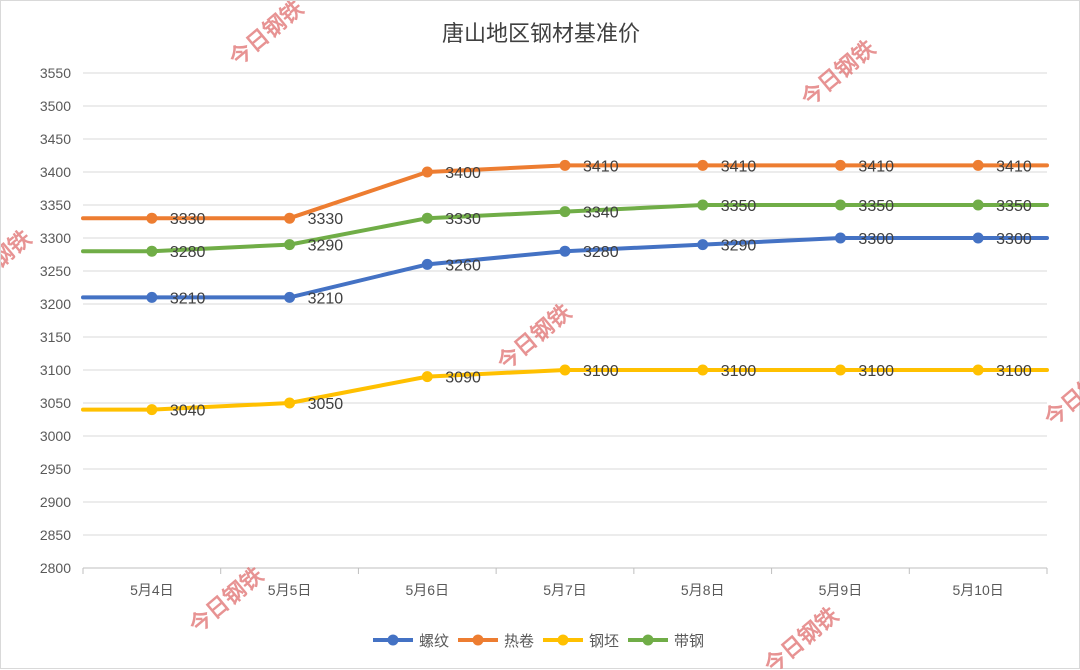 The width and height of the screenshot is (1080, 670). What do you see at coordinates (55, 205) in the screenshot?
I see `y-tick-label: 3350` at bounding box center [55, 205].